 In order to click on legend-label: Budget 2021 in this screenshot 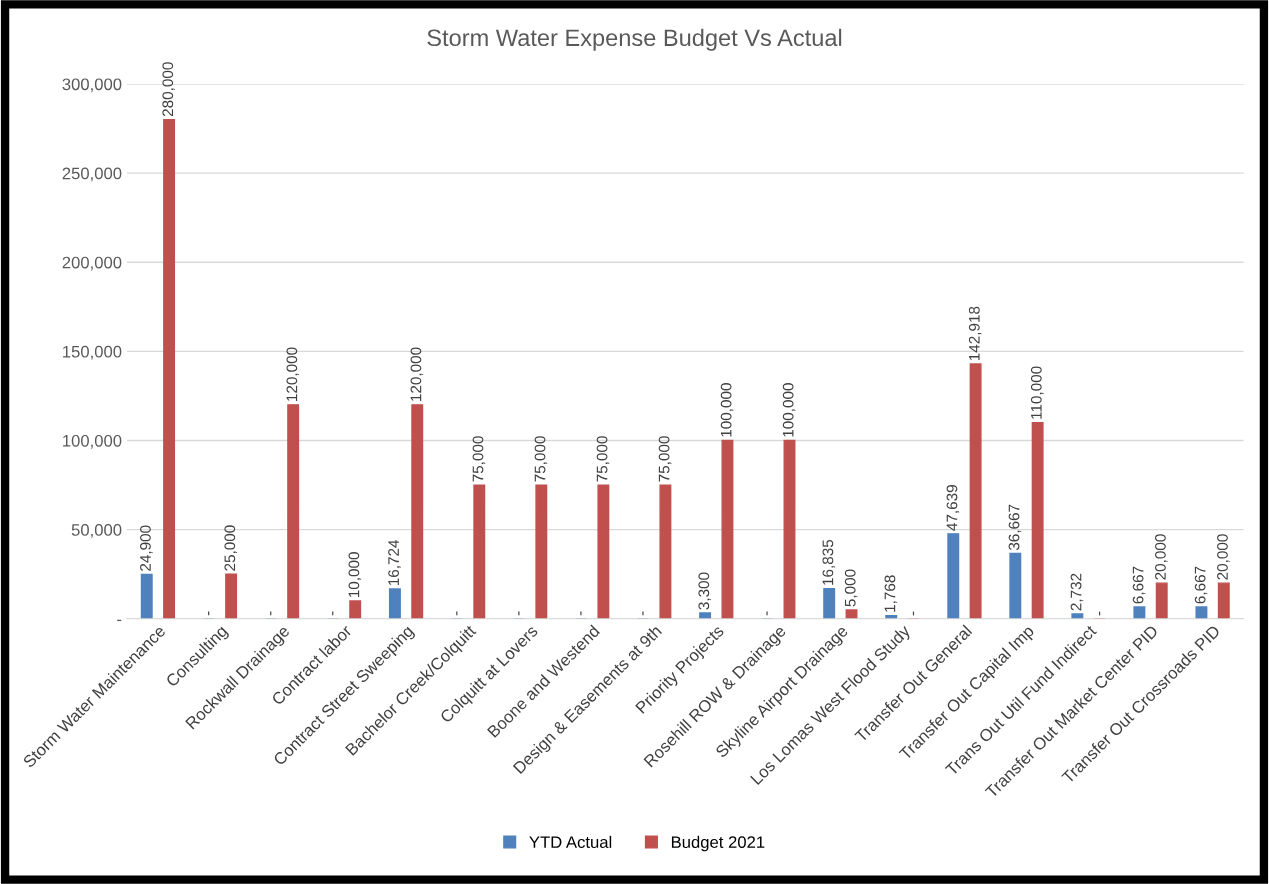, I will do `click(718, 843)`.